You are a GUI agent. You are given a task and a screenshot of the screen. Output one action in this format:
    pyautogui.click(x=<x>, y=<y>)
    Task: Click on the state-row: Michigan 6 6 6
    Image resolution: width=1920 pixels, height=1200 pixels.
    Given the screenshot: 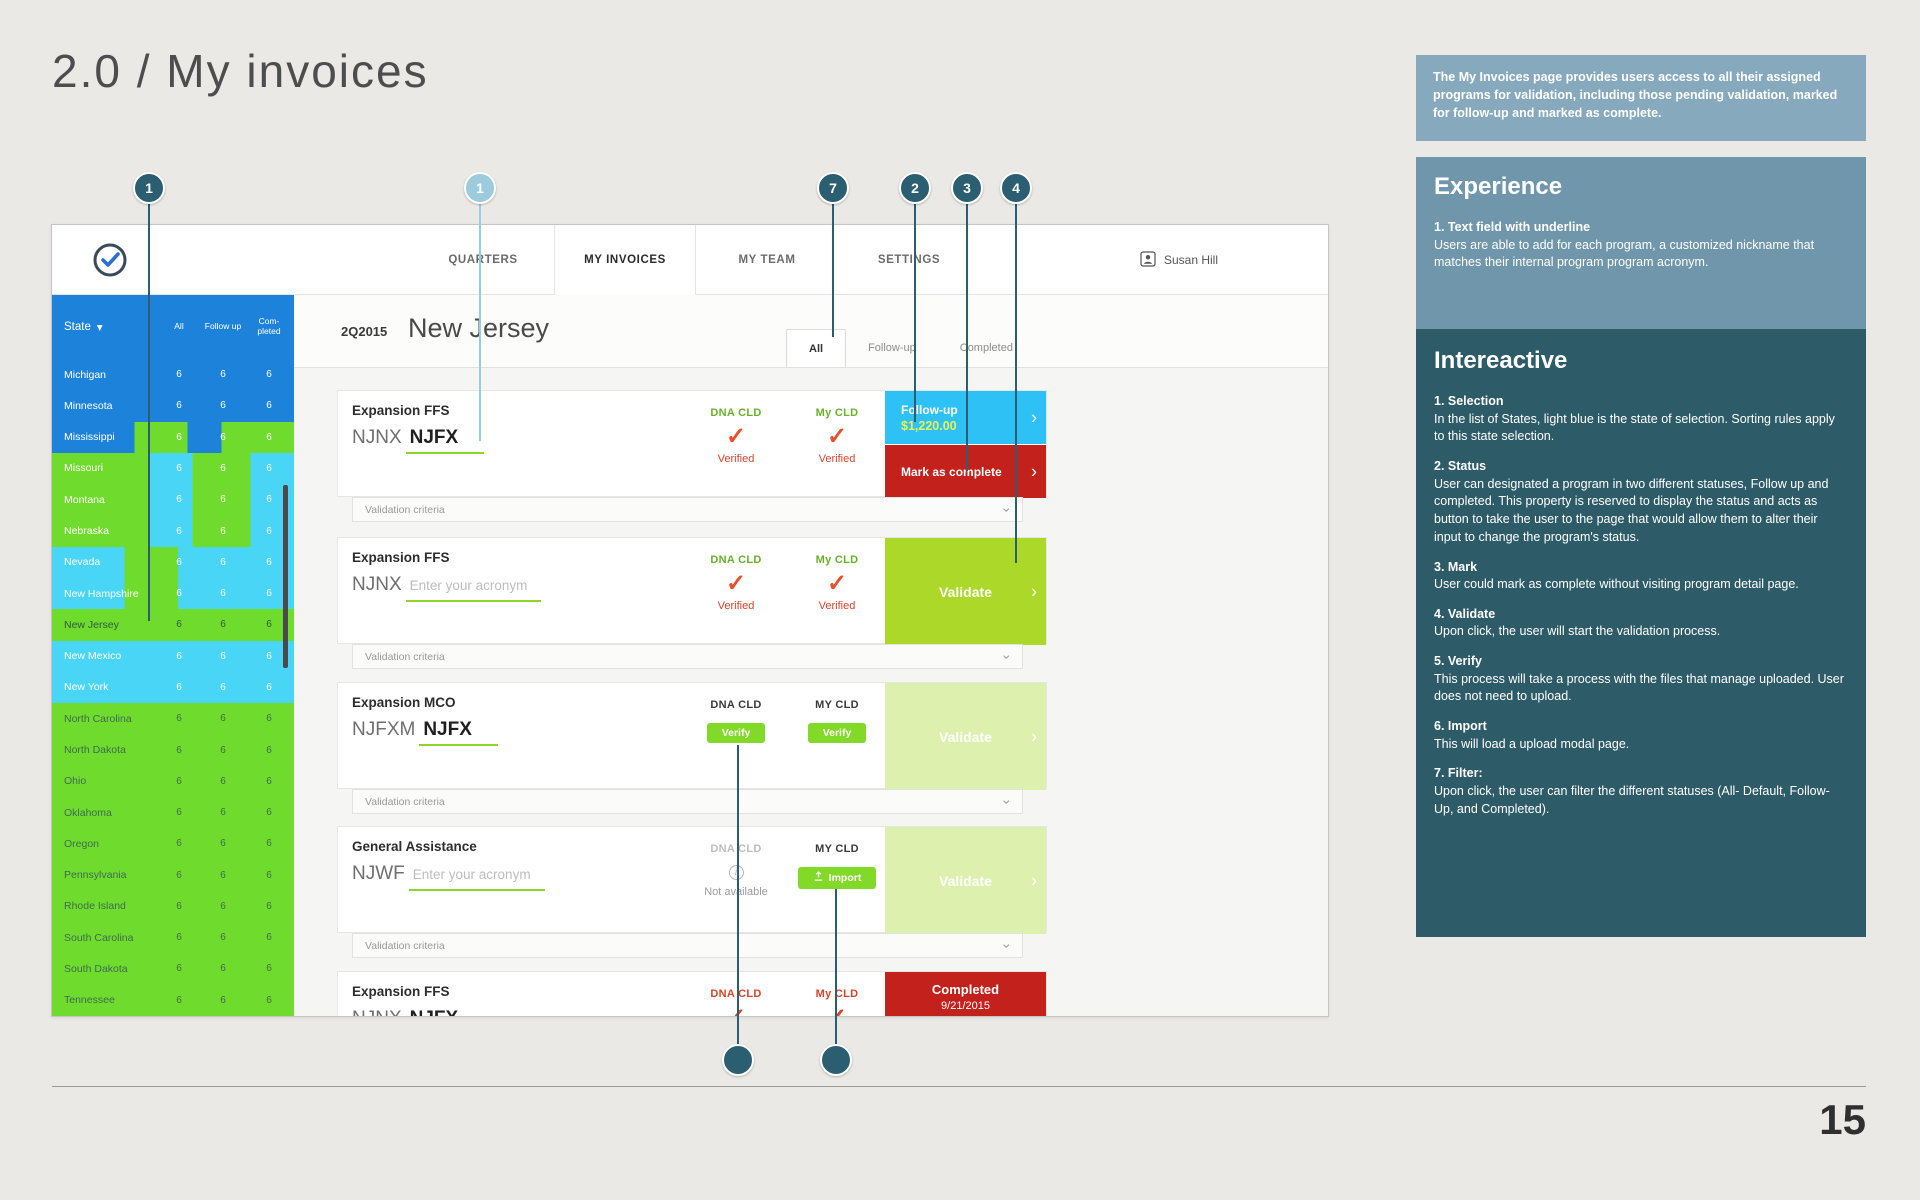 What is the action you would take?
    pyautogui.click(x=173, y=375)
    